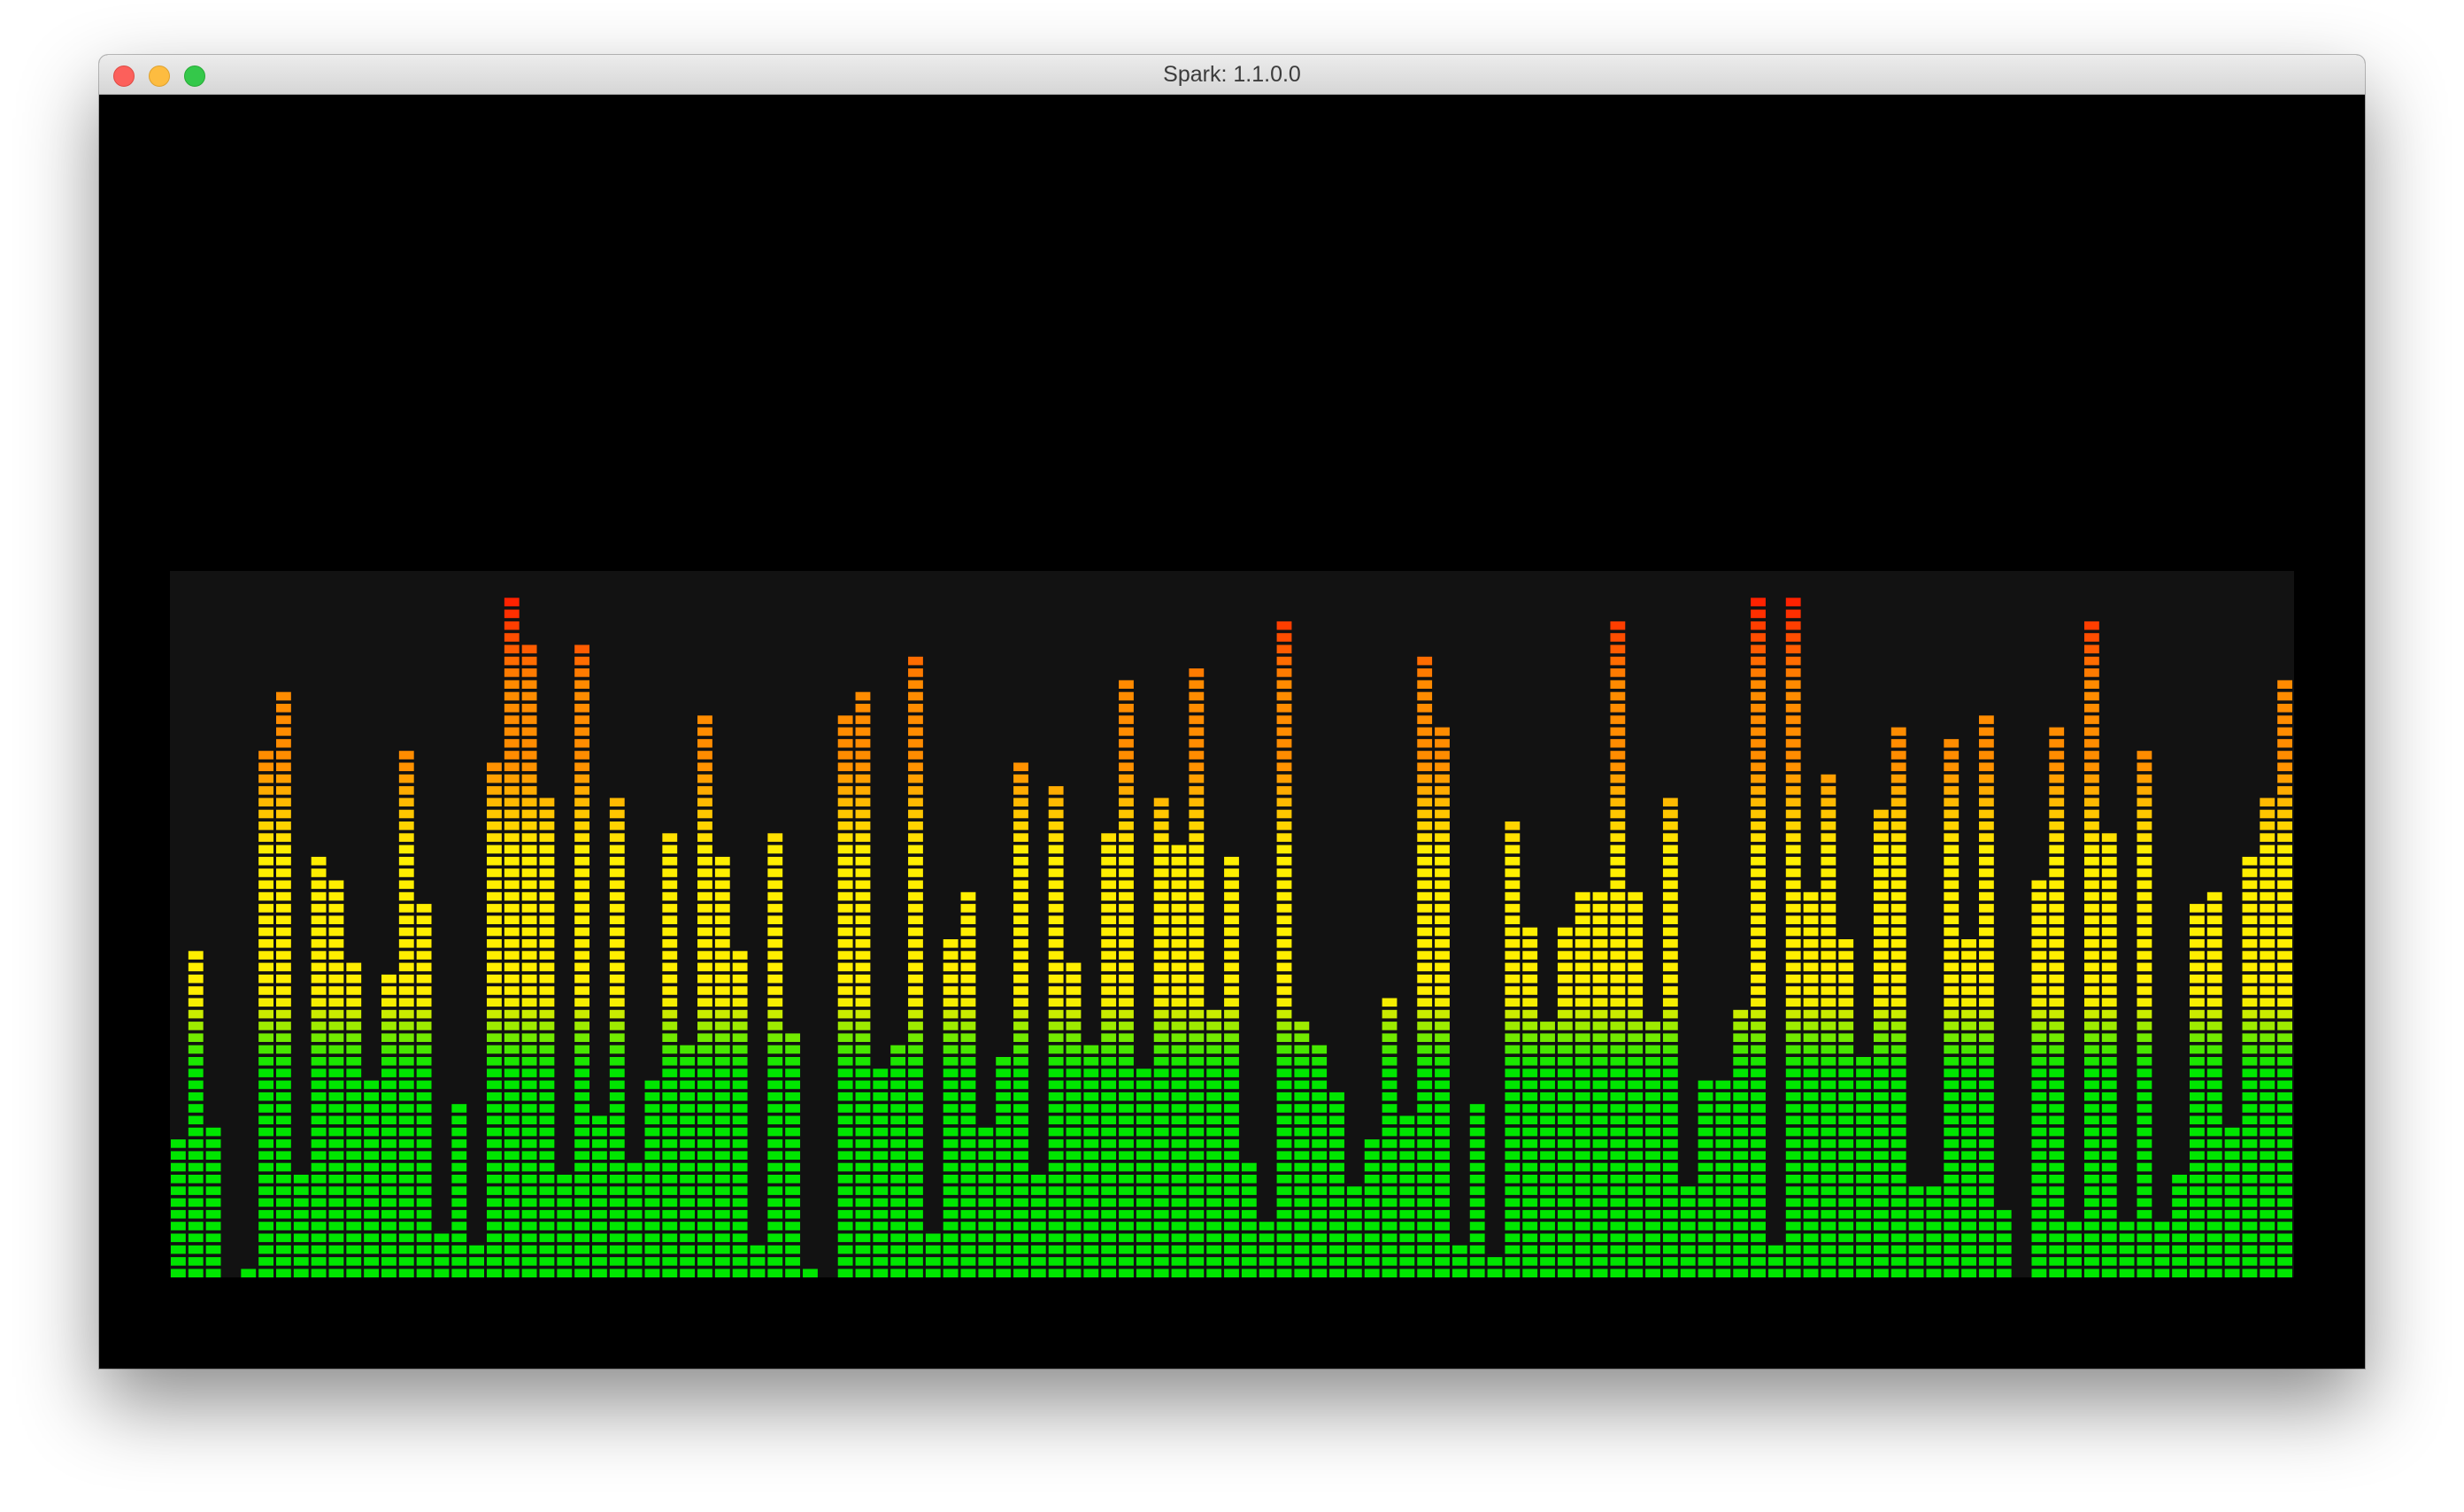 This screenshot has height=1512, width=2464. What do you see at coordinates (194, 76) in the screenshot?
I see `zoom-button` at bounding box center [194, 76].